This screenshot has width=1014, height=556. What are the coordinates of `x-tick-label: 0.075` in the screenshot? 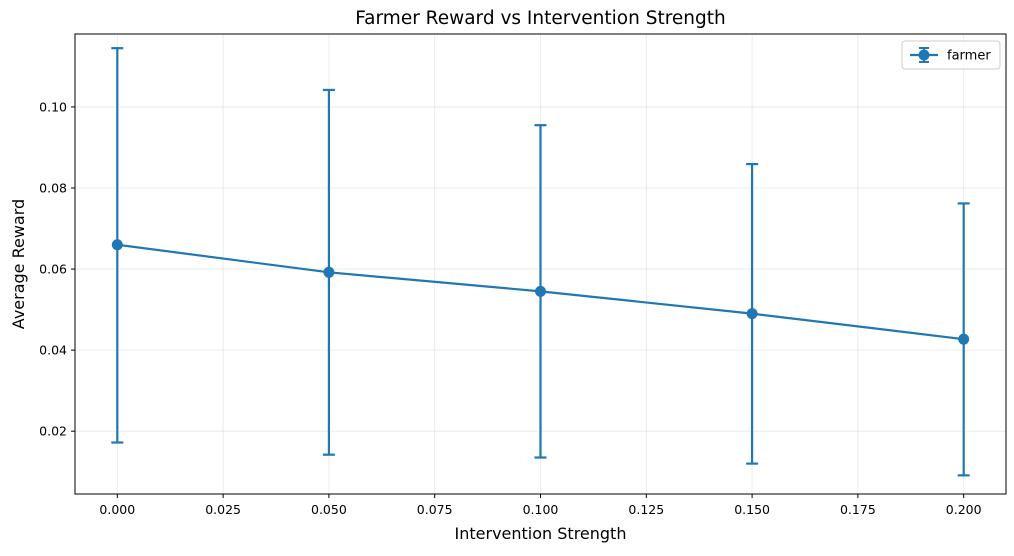 It's located at (435, 509).